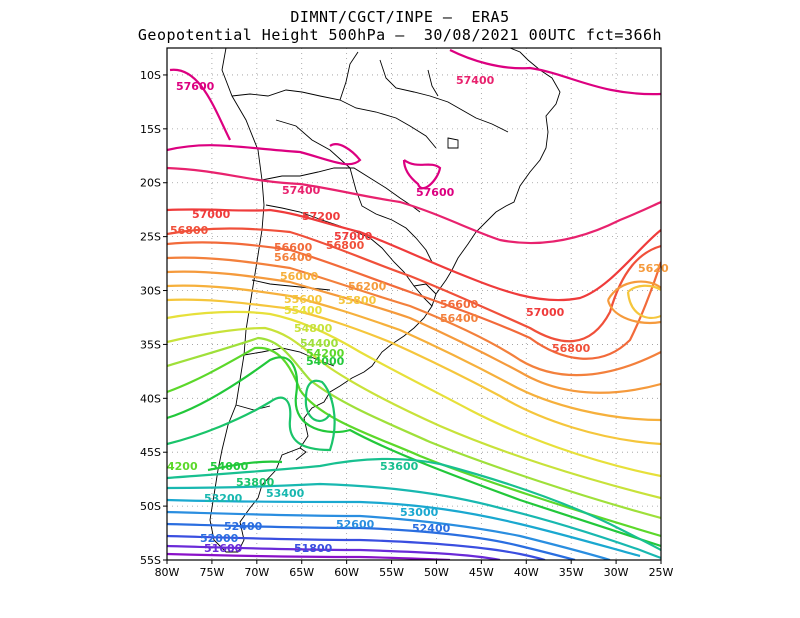  I want to click on lon-tick-label: 25W, so click(661, 572).